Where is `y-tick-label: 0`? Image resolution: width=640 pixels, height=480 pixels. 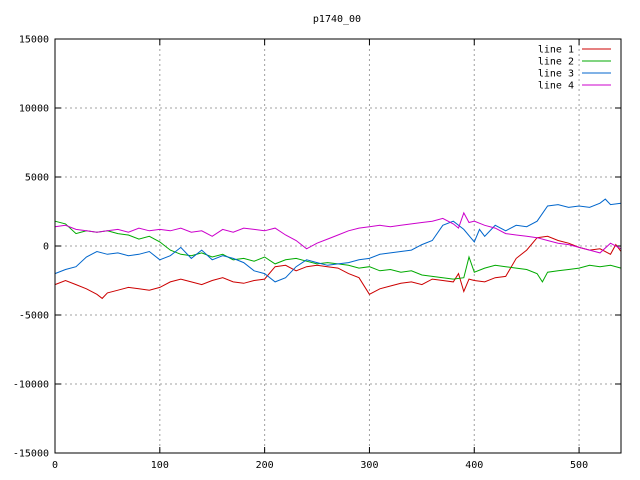 y-tick-label: 0 is located at coordinates (46, 247).